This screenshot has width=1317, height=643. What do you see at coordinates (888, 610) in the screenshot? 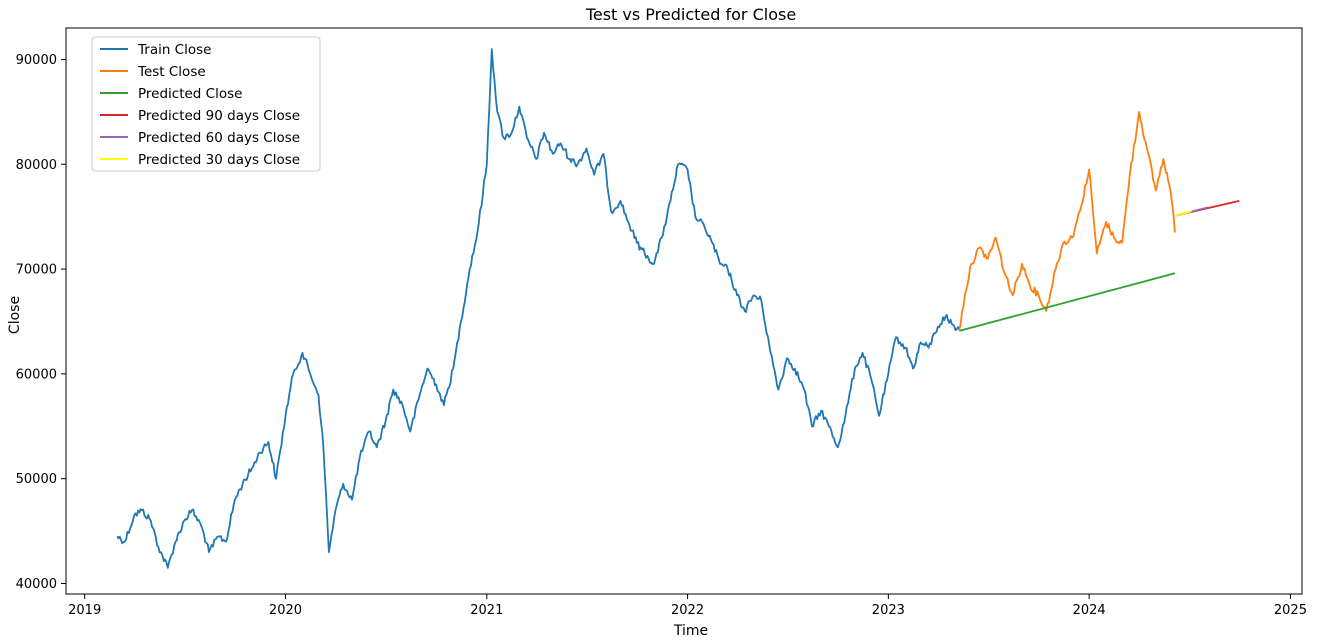
I see `x-tick-label: 2023` at bounding box center [888, 610].